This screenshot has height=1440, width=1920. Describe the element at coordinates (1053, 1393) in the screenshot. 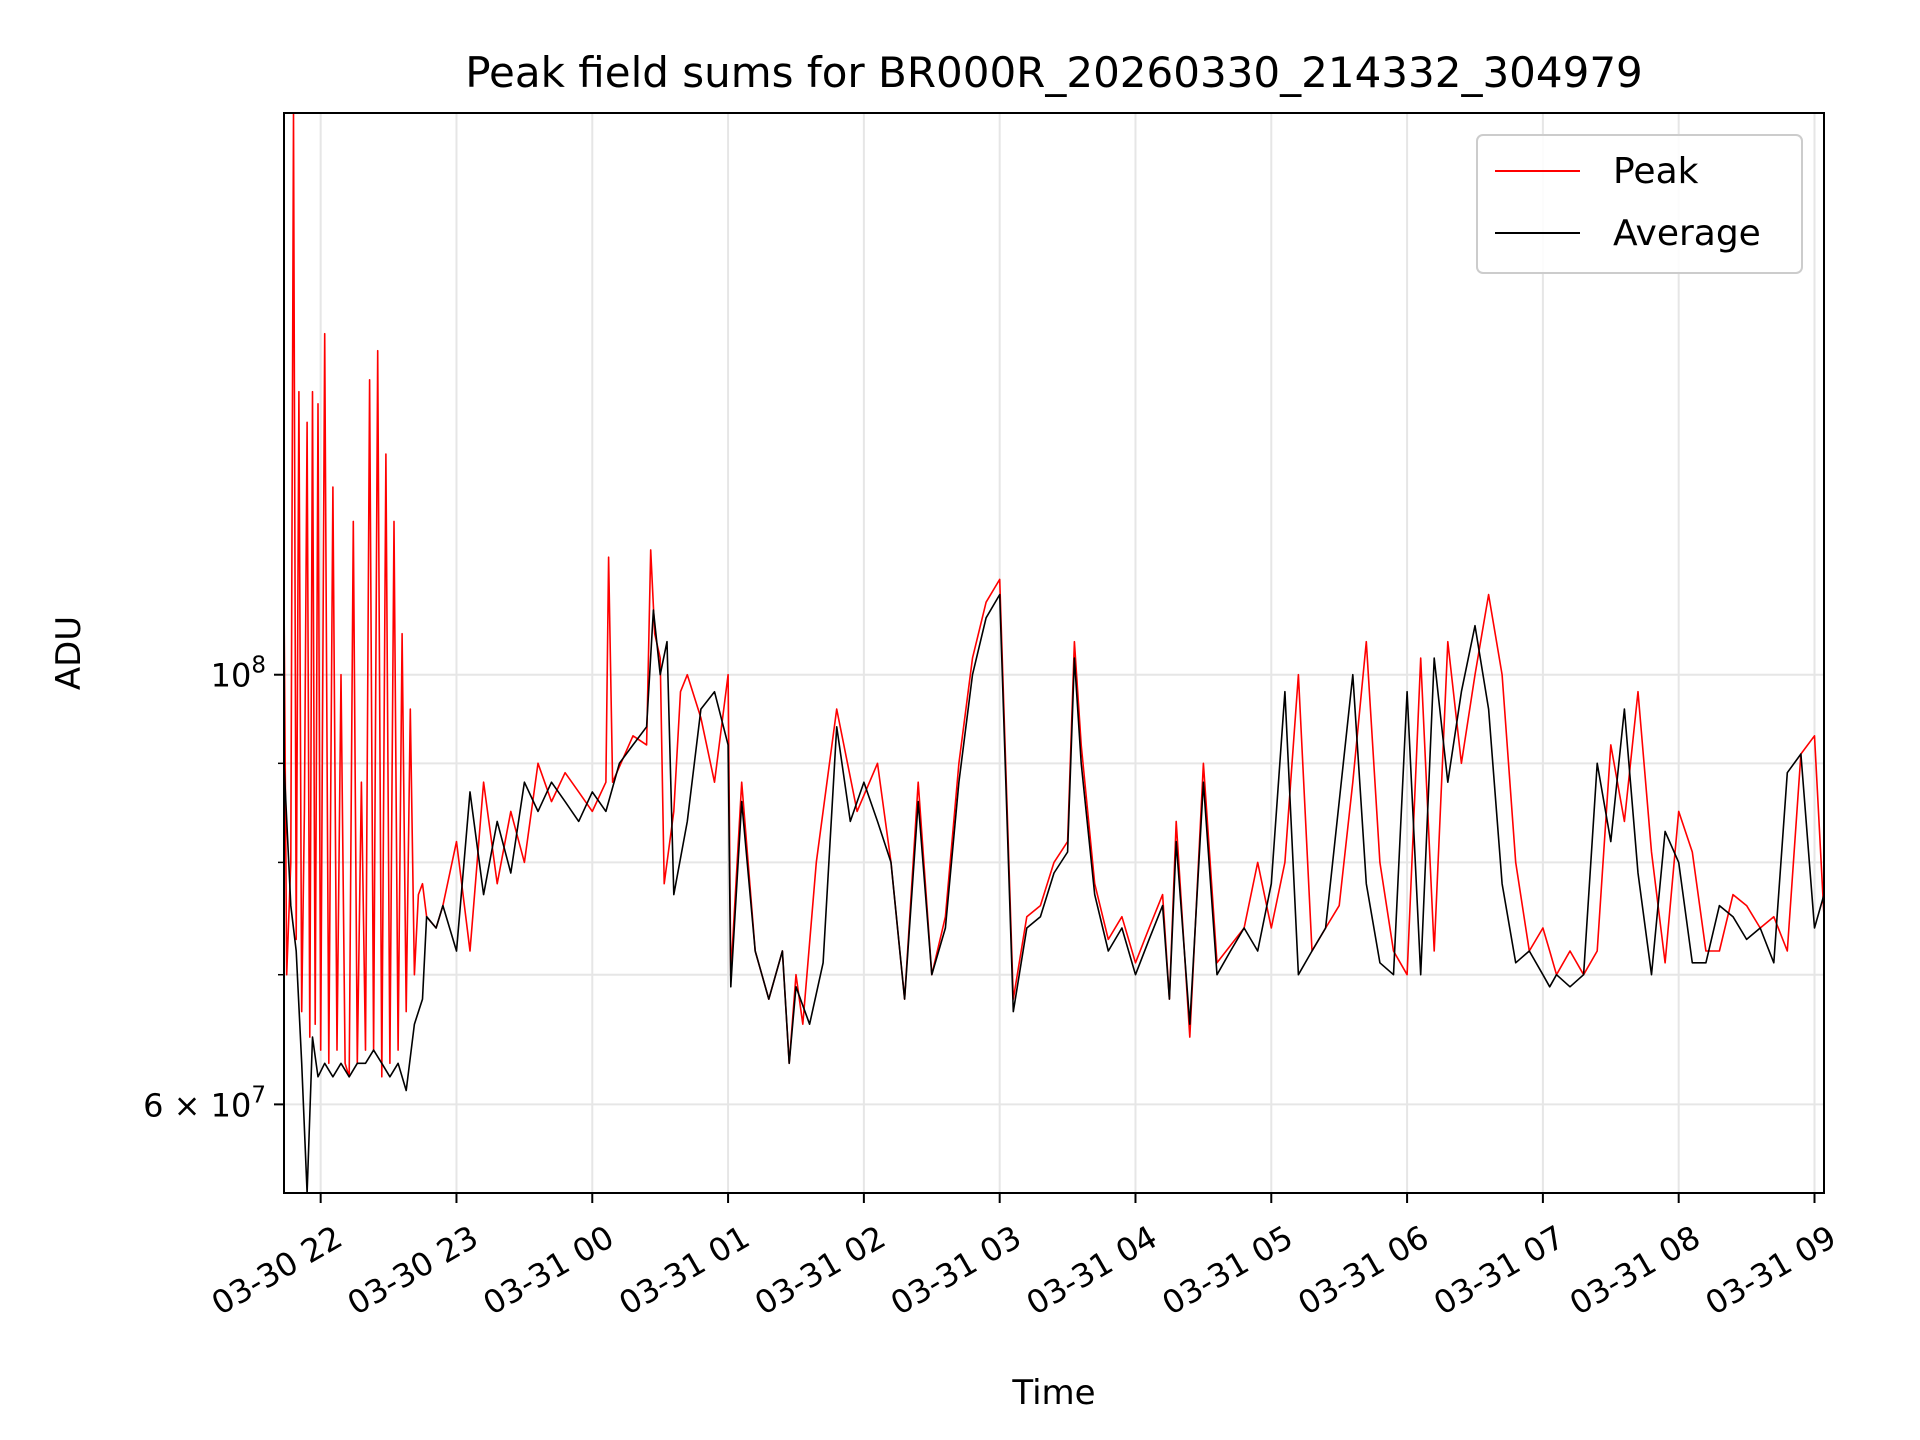

I see `x-axis-label: Time` at that location.